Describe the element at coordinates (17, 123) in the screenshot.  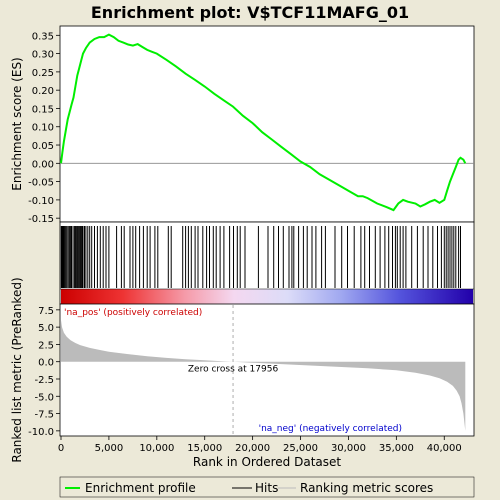
I see `es-y-label: Enrichment score (ES)` at that location.